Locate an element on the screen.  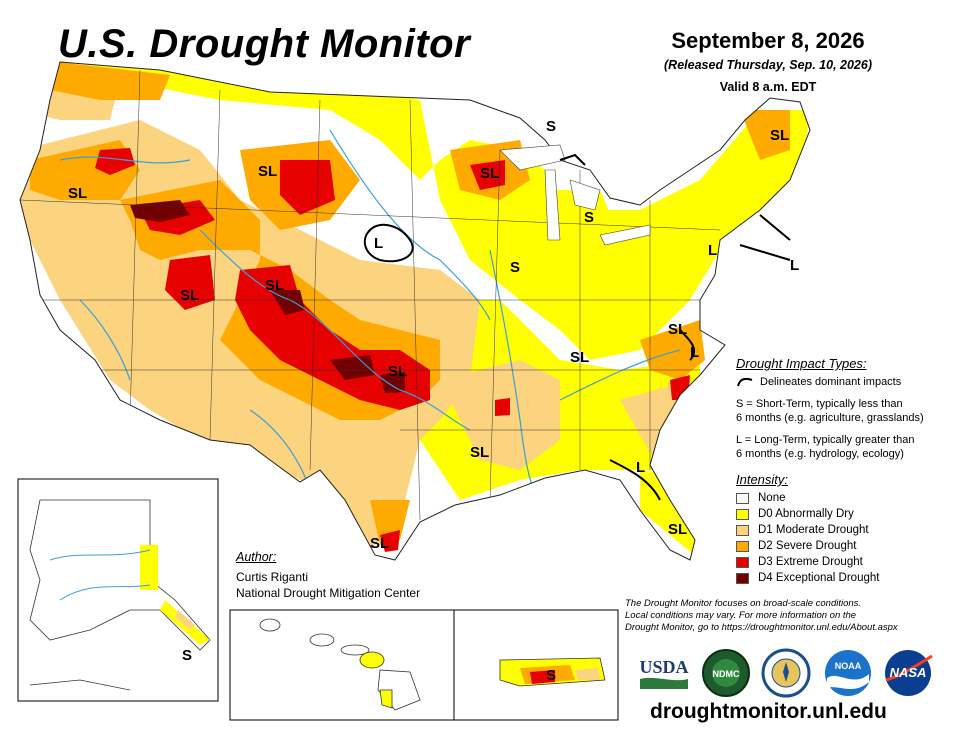
map-title: U.S. Drought Monitor is located at coordinates (264, 44).